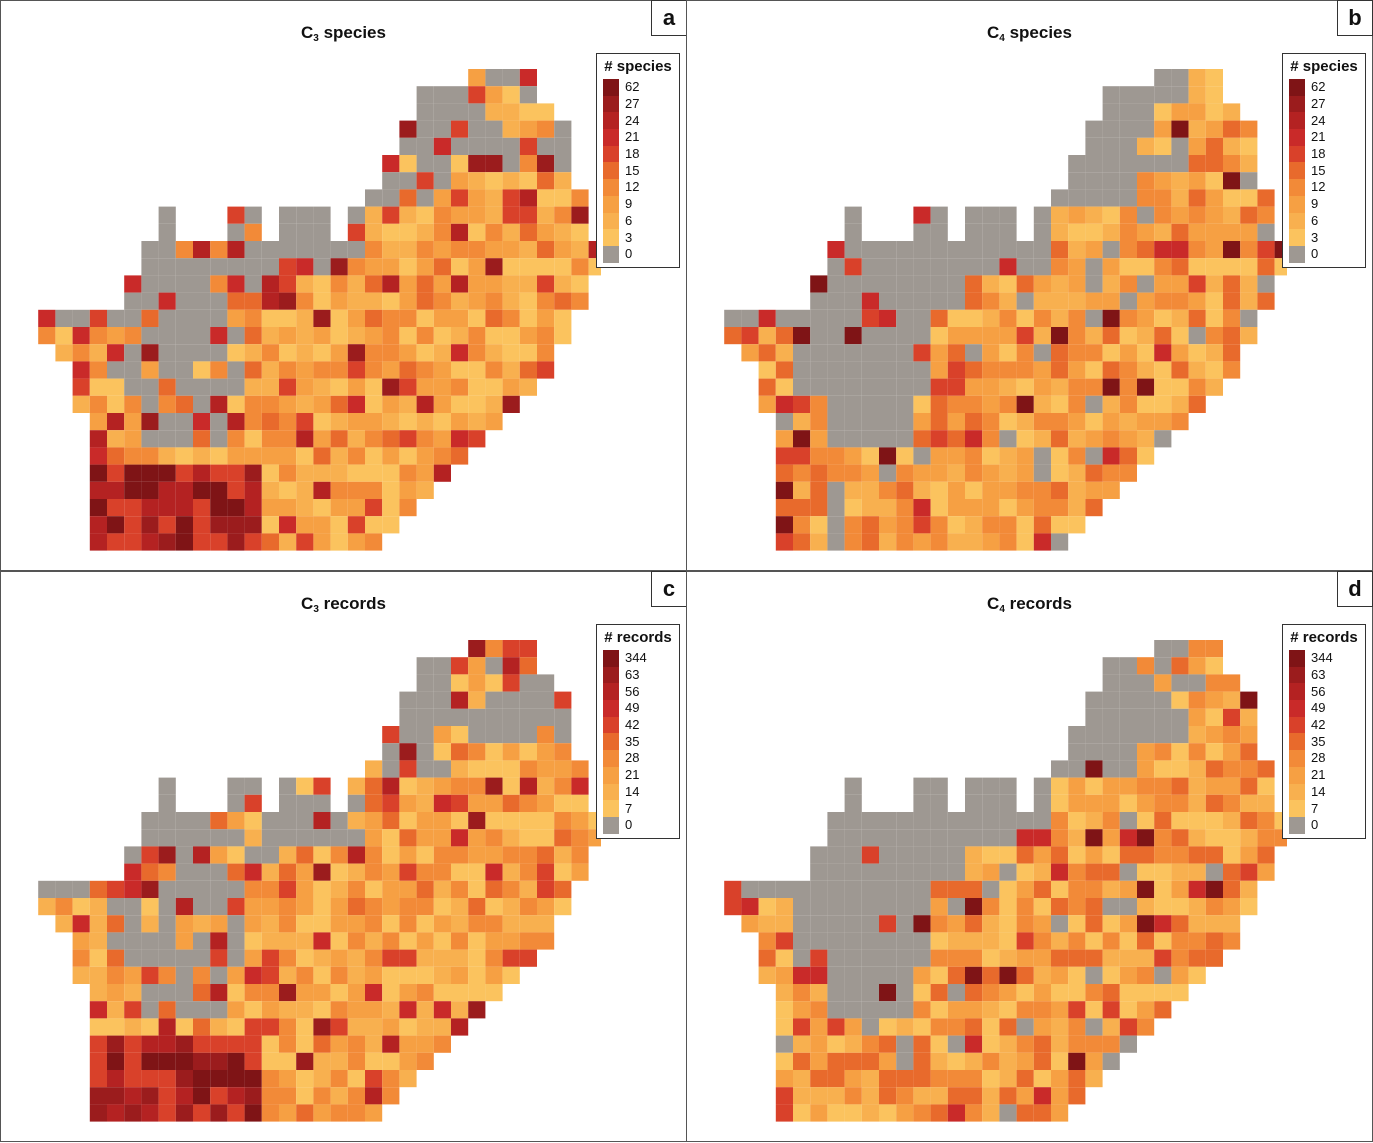 Image resolution: width=1373 pixels, height=1143 pixels. I want to click on legend: # records 344 63 56 49 42 35 28 21 14 7 0, so click(638, 731).